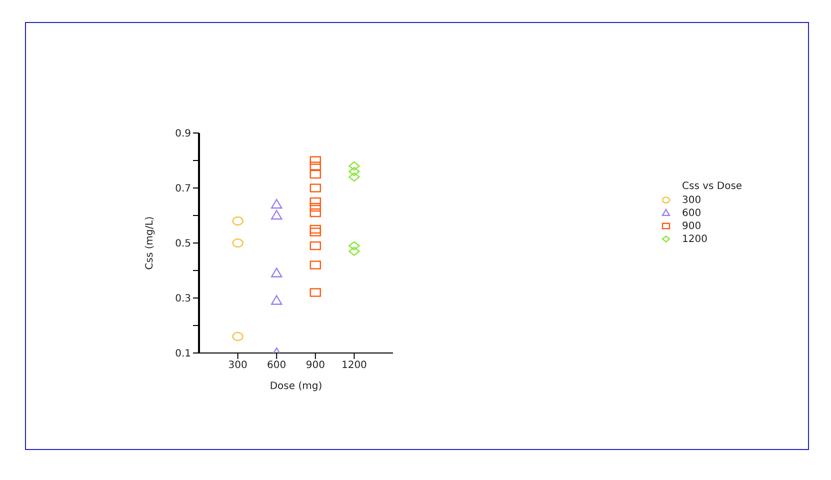 The height and width of the screenshot is (480, 831). Describe the element at coordinates (183, 189) in the screenshot. I see `y-tick-label: 0.7` at that location.